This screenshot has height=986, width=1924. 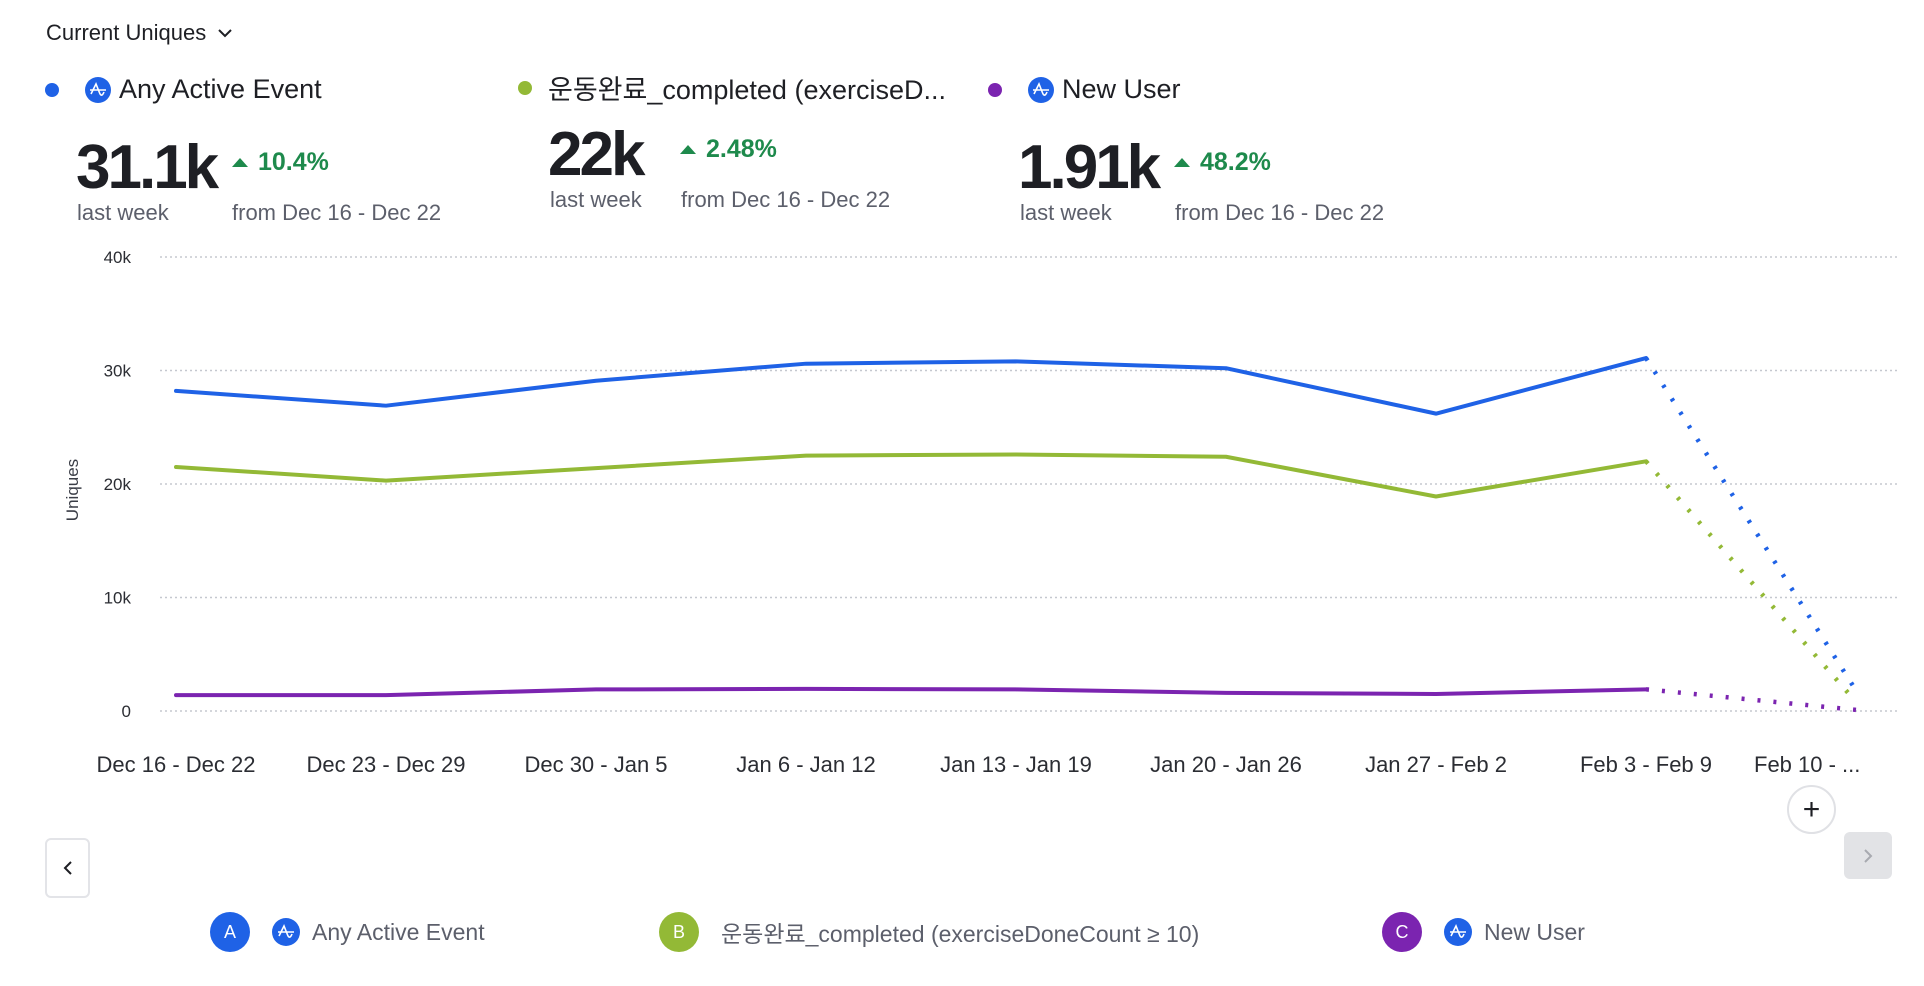 I want to click on series-header-a: Any Active Event, so click(x=183, y=89).